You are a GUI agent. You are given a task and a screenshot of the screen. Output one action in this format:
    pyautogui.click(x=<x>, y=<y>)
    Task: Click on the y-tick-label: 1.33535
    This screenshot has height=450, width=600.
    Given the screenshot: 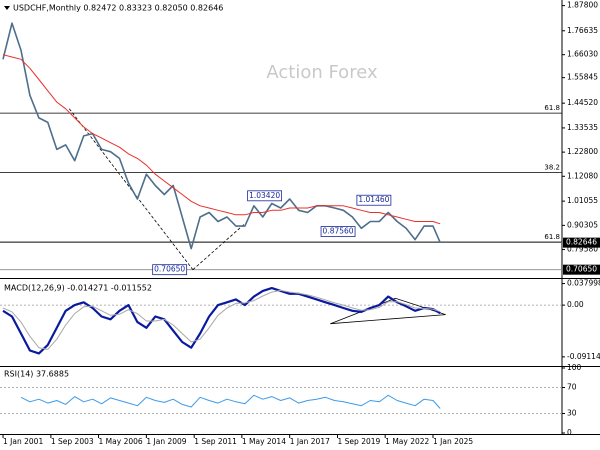 What is the action you would take?
    pyautogui.click(x=582, y=127)
    